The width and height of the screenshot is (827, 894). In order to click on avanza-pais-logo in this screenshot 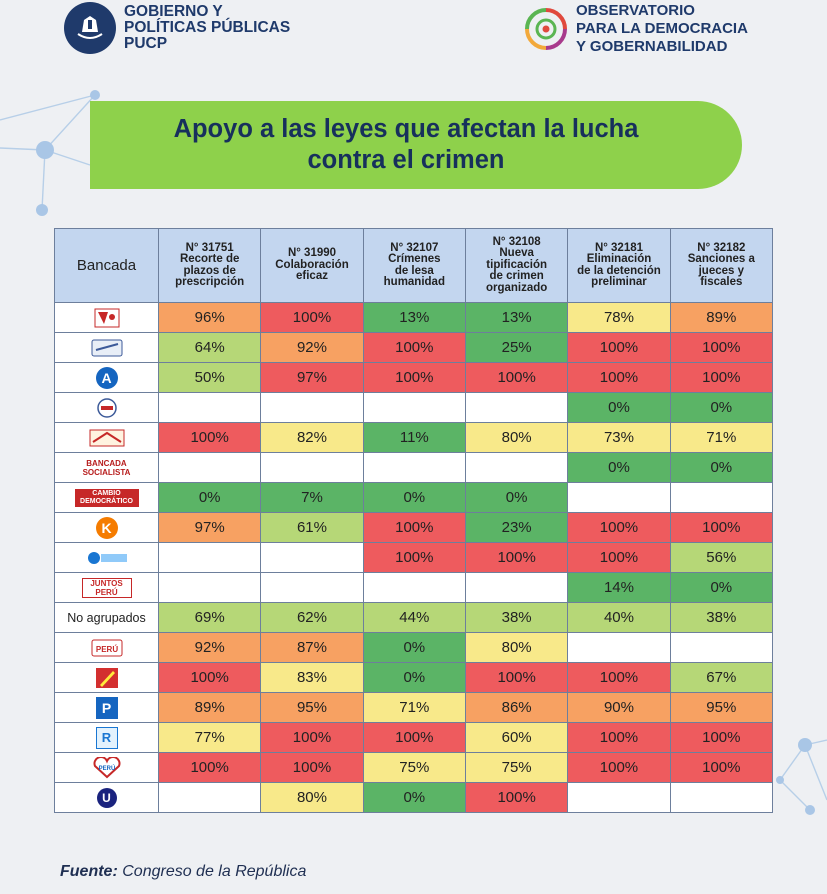, I will do `click(107, 347)`.